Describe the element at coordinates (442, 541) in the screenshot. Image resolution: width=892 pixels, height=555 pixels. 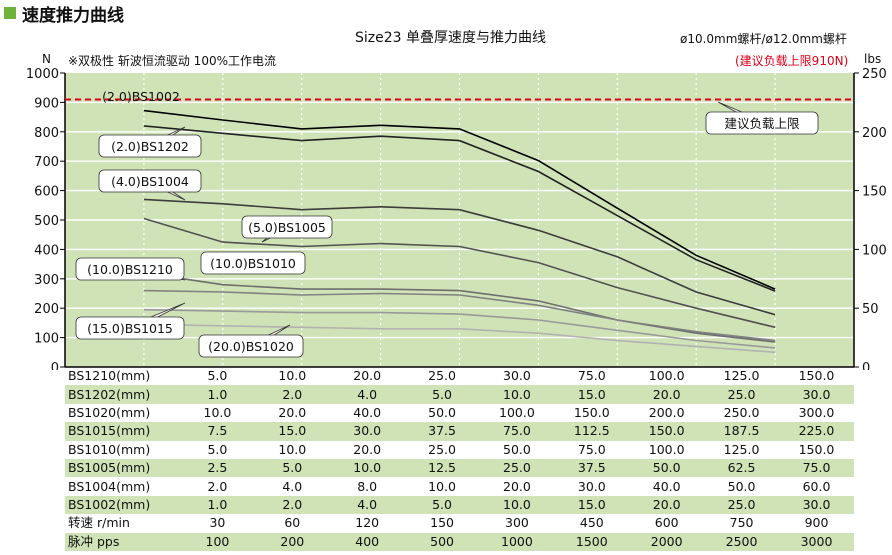
I see `table-cell: 500` at that location.